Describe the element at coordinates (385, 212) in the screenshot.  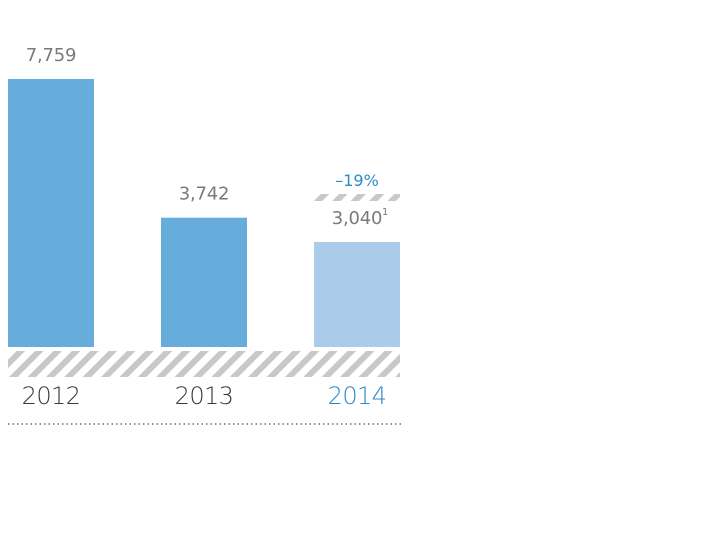
I see `footnote-mark-2014: 1` at that location.